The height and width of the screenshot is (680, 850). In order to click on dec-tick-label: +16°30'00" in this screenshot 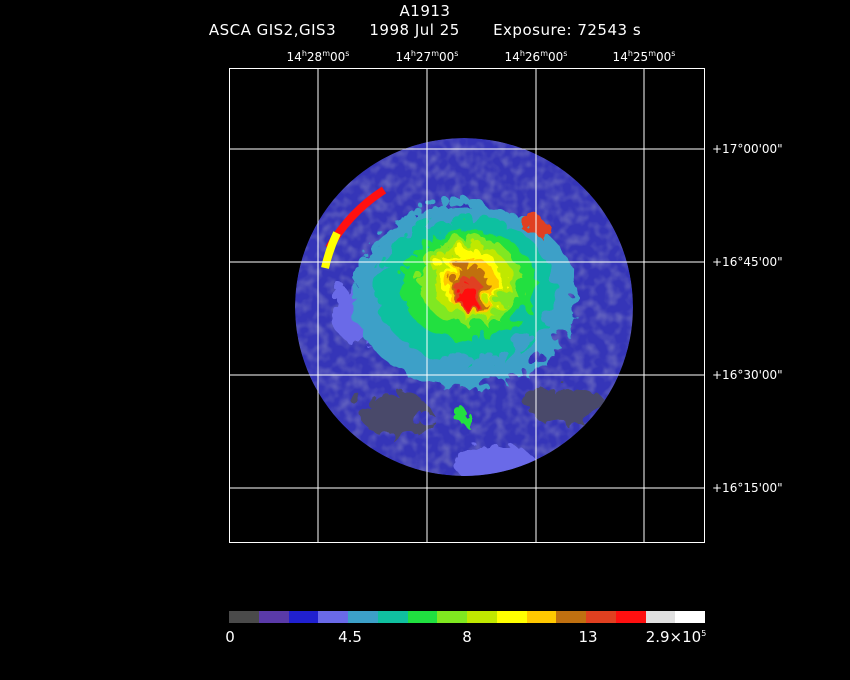, I will do `click(747, 375)`.